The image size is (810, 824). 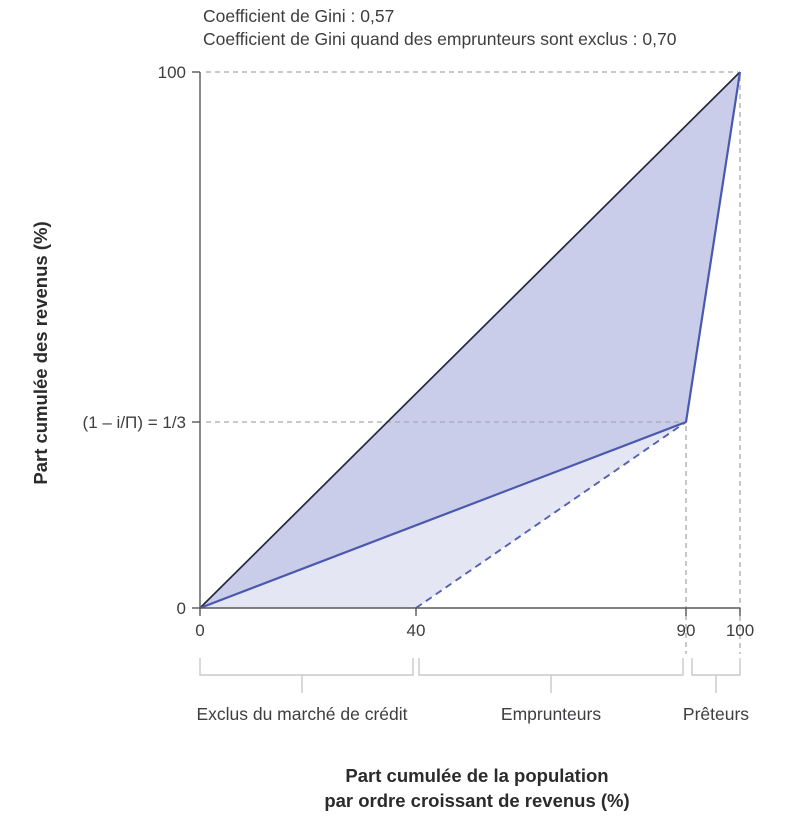 I want to click on y-axis-title: Part cumulée des revenus (%), so click(x=40, y=352).